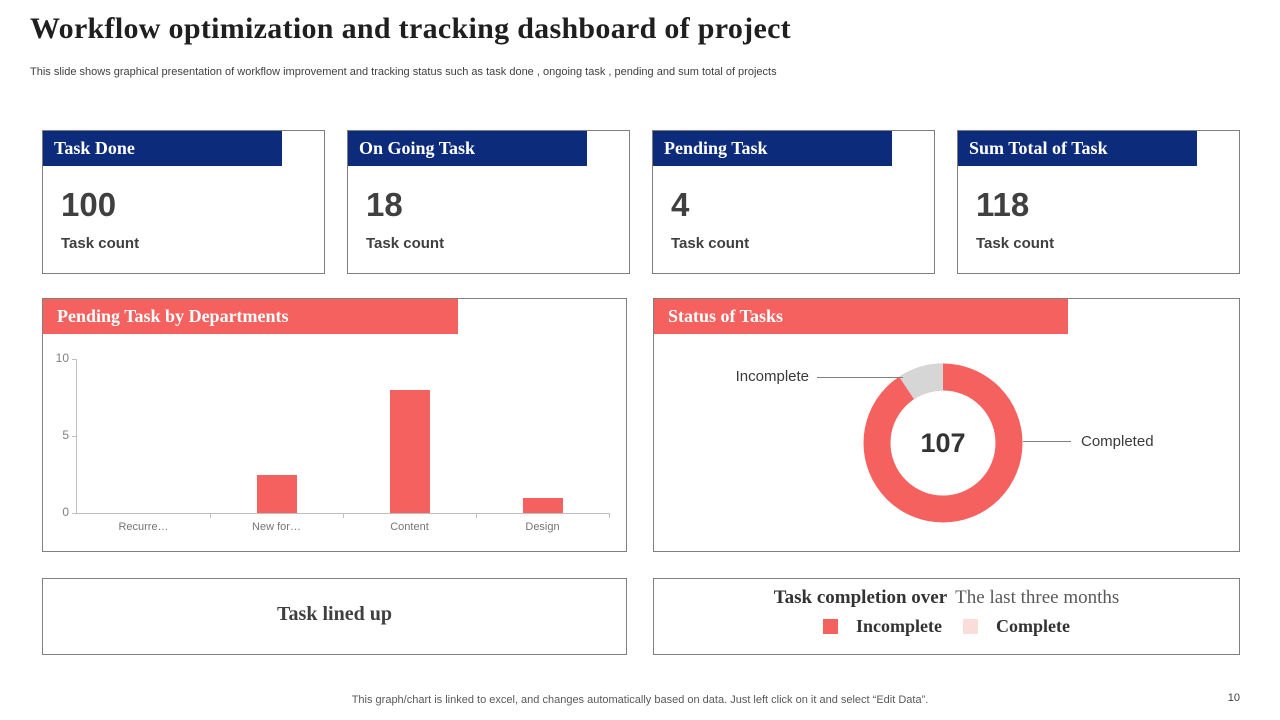  Describe the element at coordinates (680, 204) in the screenshot. I see `kpi-value: 4` at that location.